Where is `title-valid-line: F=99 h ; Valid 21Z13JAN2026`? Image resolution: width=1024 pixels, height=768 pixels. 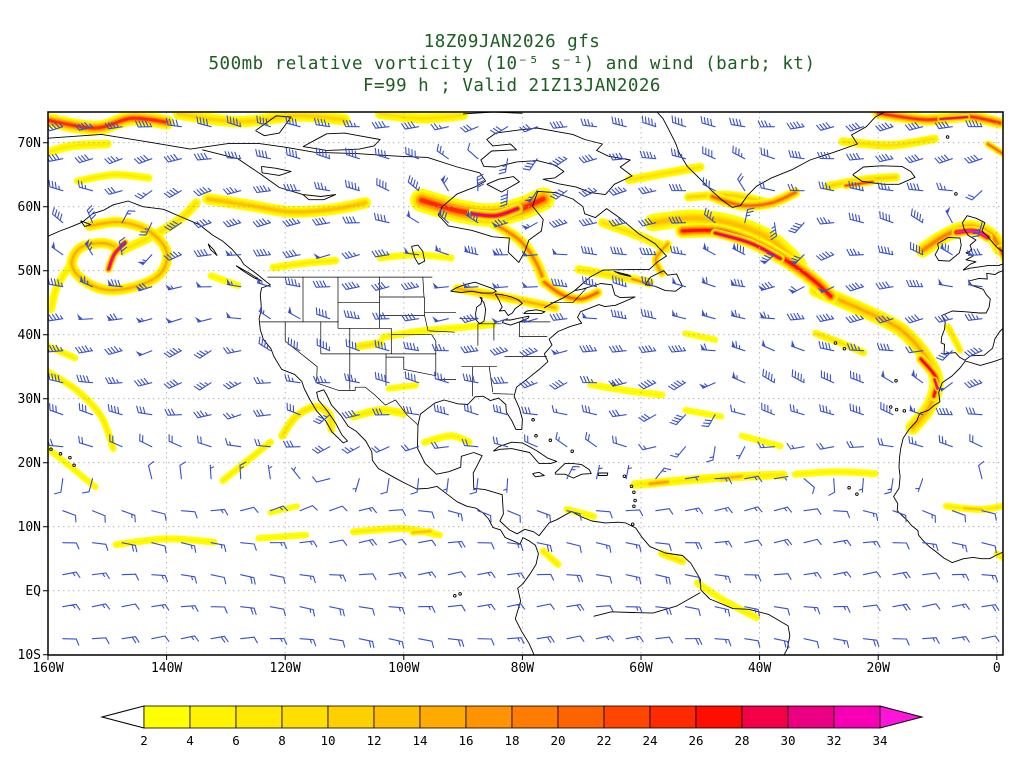 title-valid-line: F=99 h ; Valid 21Z13JAN2026 is located at coordinates (512, 86).